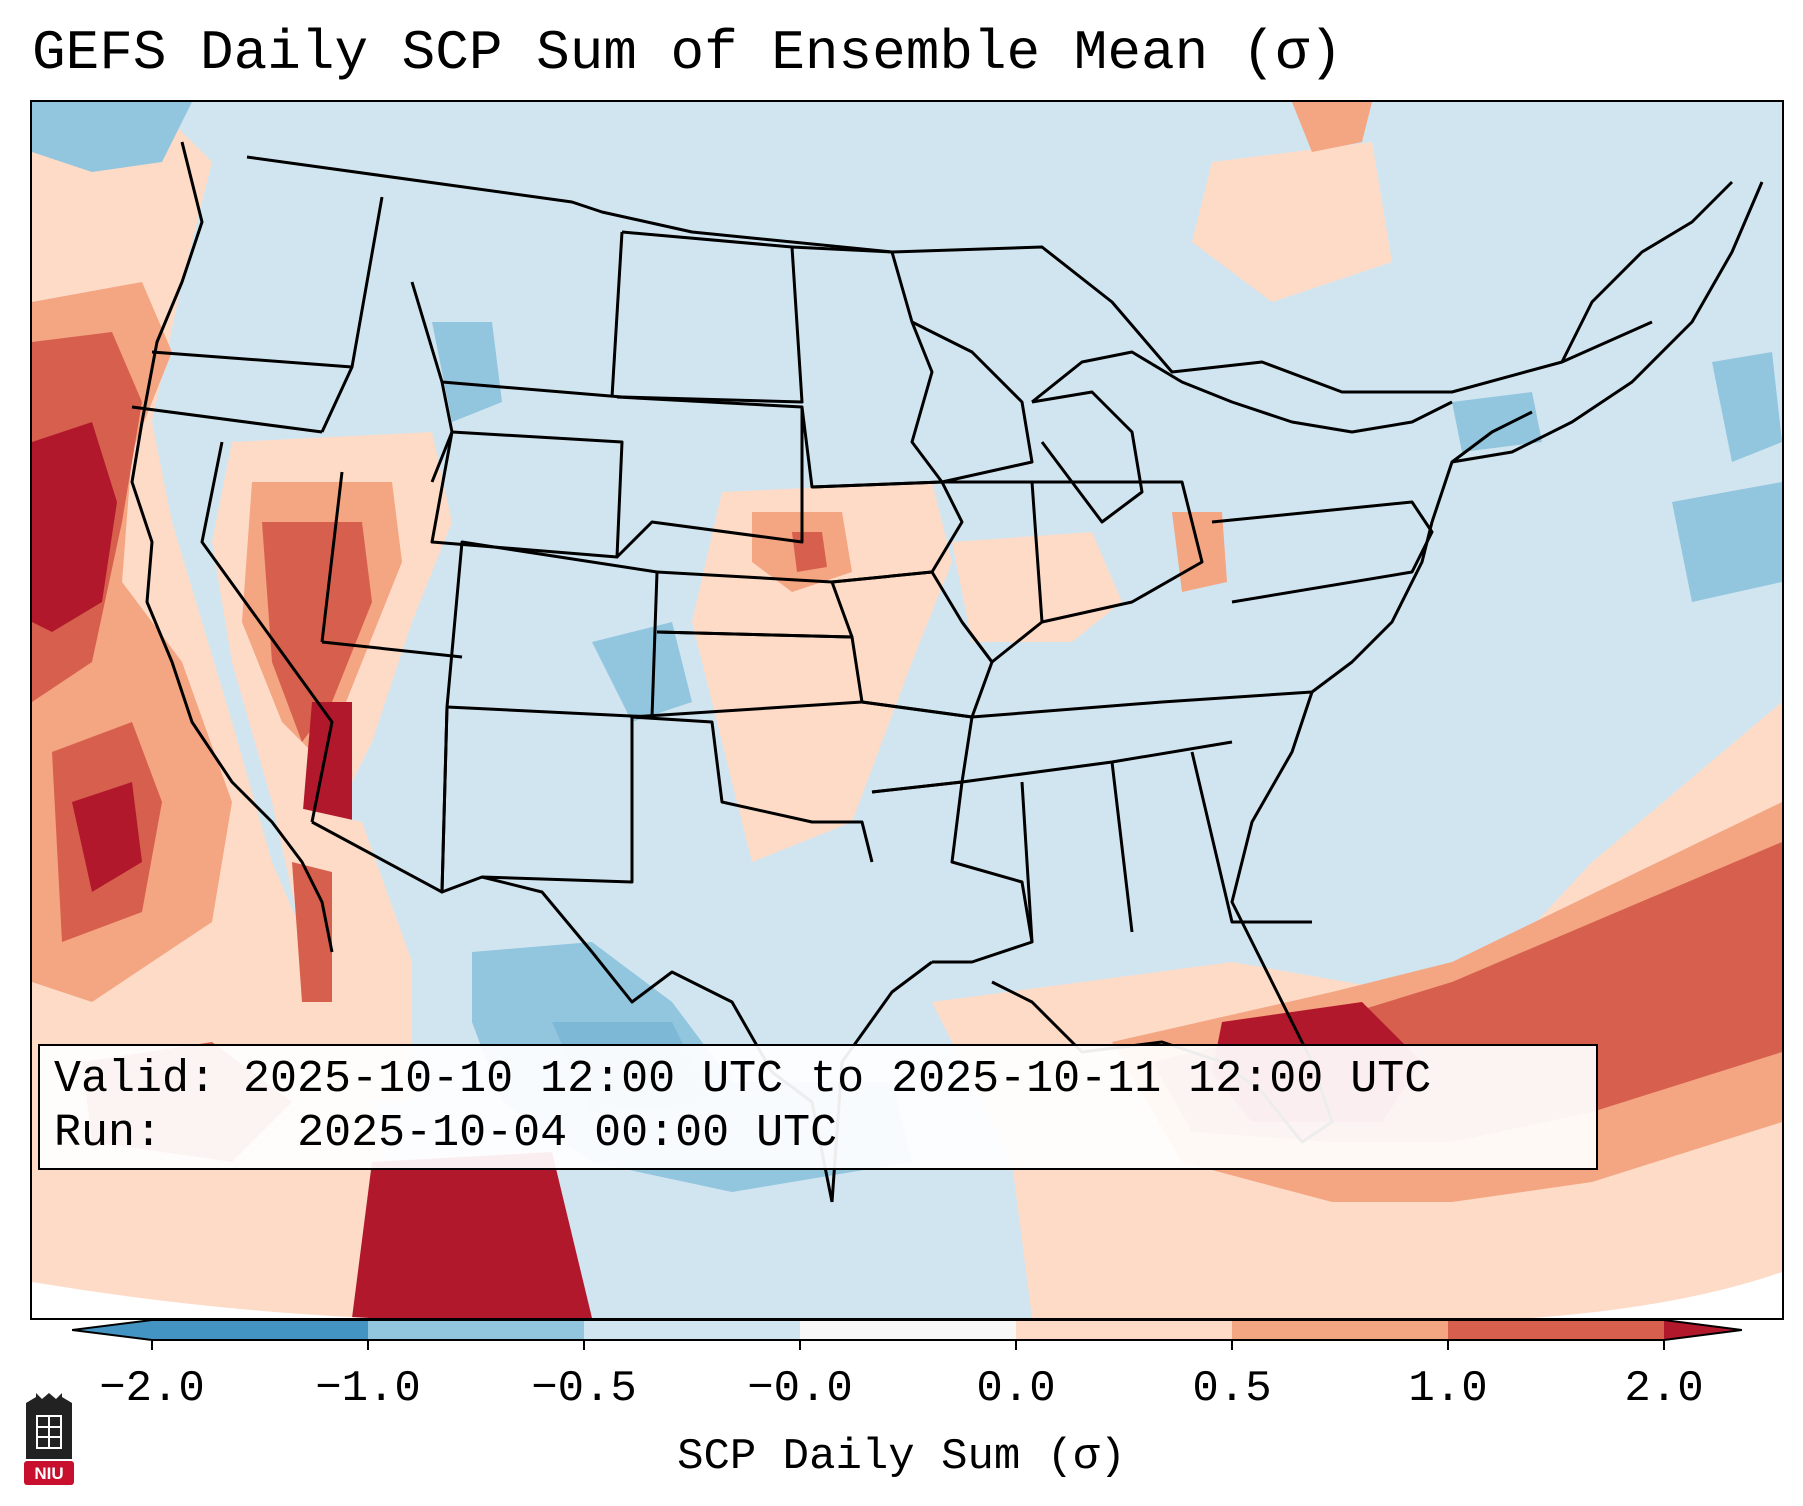  What do you see at coordinates (752, 789) in the screenshot?
I see `oklahoma-texas` at bounding box center [752, 789].